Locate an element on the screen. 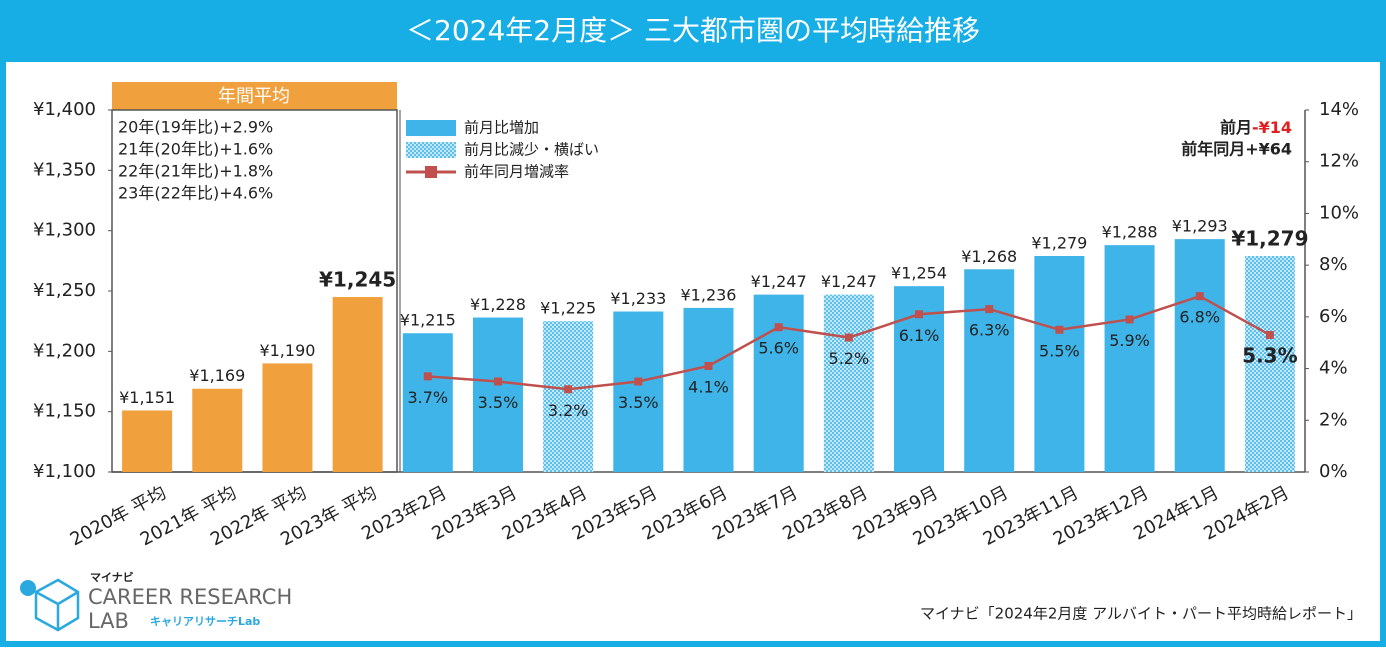 The height and width of the screenshot is (651, 1386). y-tick-label: ¥1,200 is located at coordinates (64, 350).